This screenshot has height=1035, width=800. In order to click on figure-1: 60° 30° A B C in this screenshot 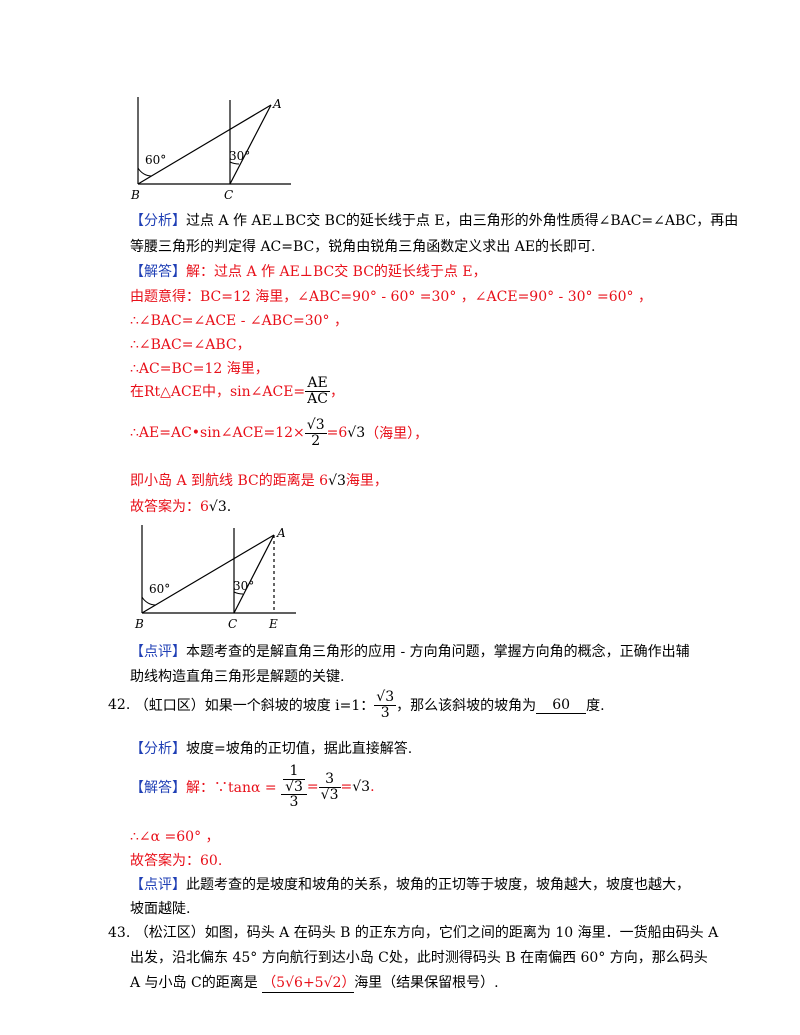, I will do `click(210, 149)`.